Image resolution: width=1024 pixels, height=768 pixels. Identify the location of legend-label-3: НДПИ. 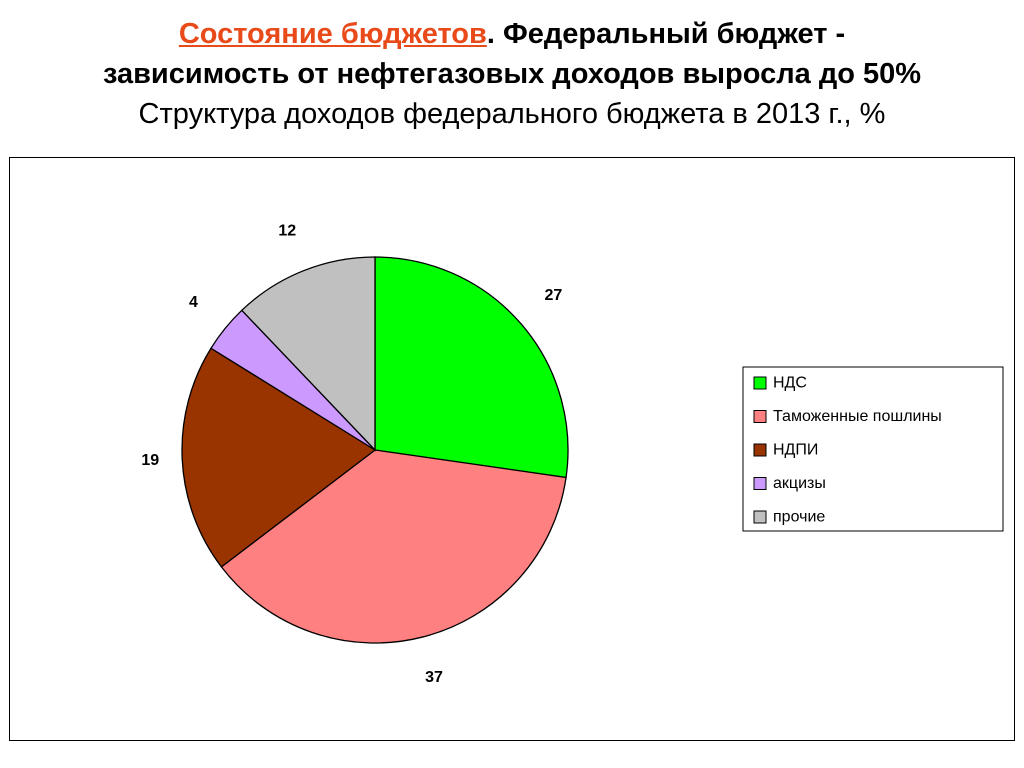
(795, 450).